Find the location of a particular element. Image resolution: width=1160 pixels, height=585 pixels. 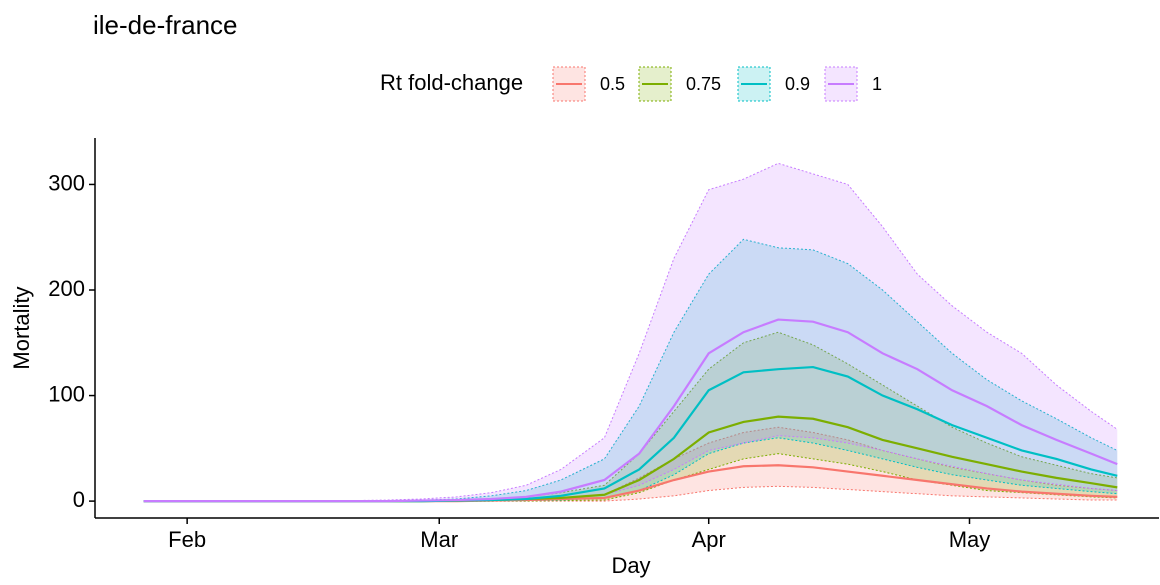

ribbon is located at coordinates (630, 464).